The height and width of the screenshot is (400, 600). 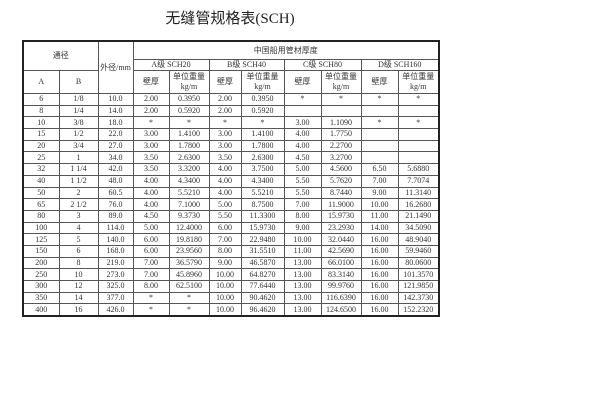 What do you see at coordinates (418, 239) in the screenshot?
I see `table-cell: 48.9040` at bounding box center [418, 239].